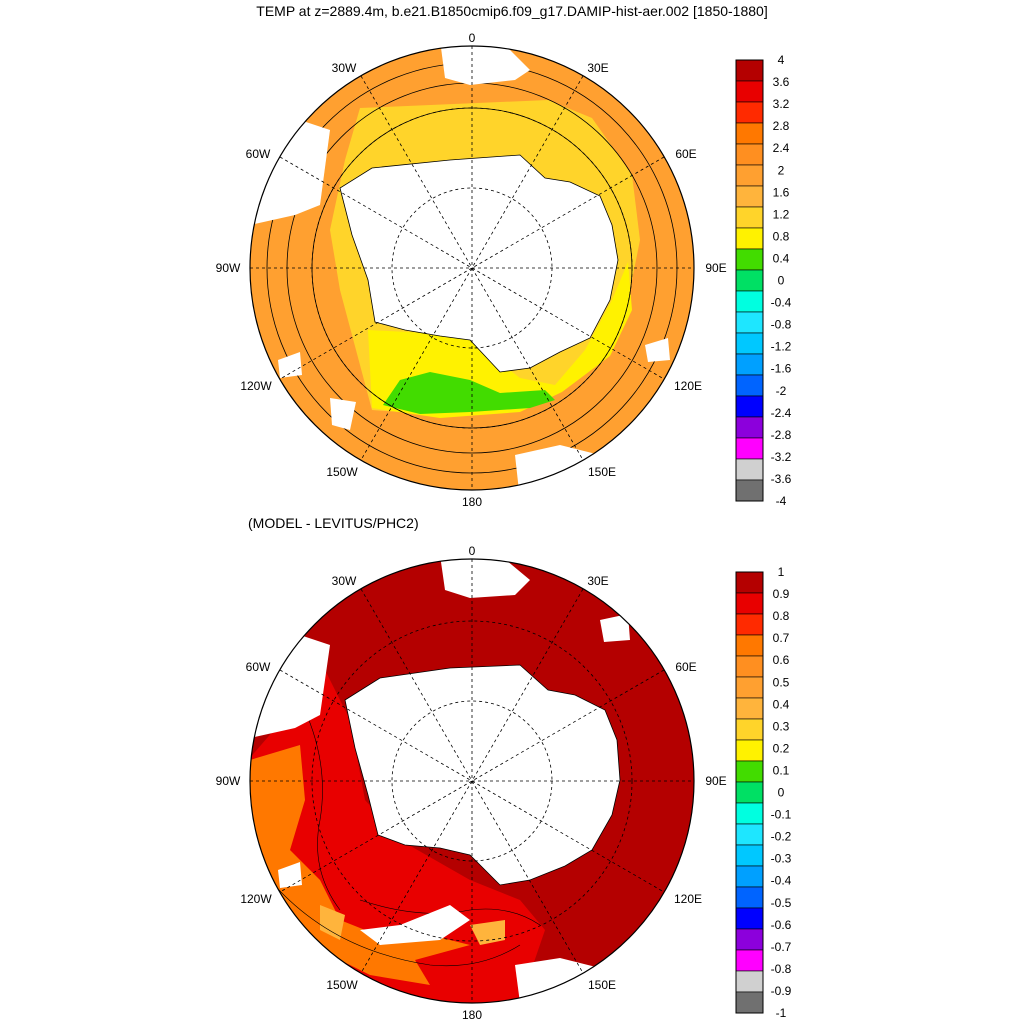 This screenshot has height=1024, width=1024. Describe the element at coordinates (781, 859) in the screenshot. I see `colorbar-tick-label: -0.3` at that location.